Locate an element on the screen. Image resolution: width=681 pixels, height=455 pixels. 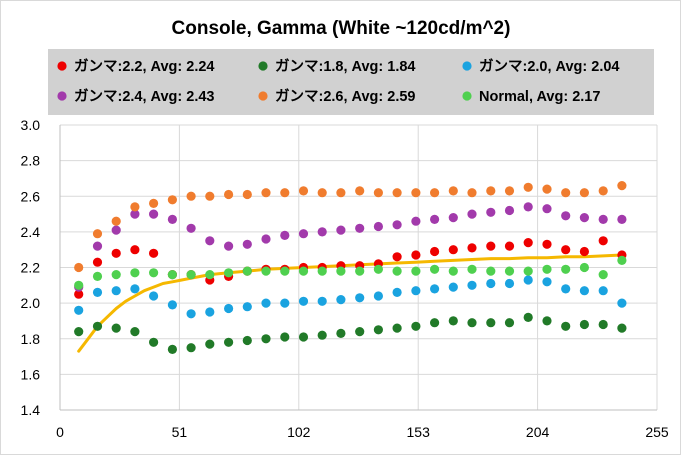
x-axis-ticks: 0 51 102 153 204 255 is located at coordinates (362, 432).